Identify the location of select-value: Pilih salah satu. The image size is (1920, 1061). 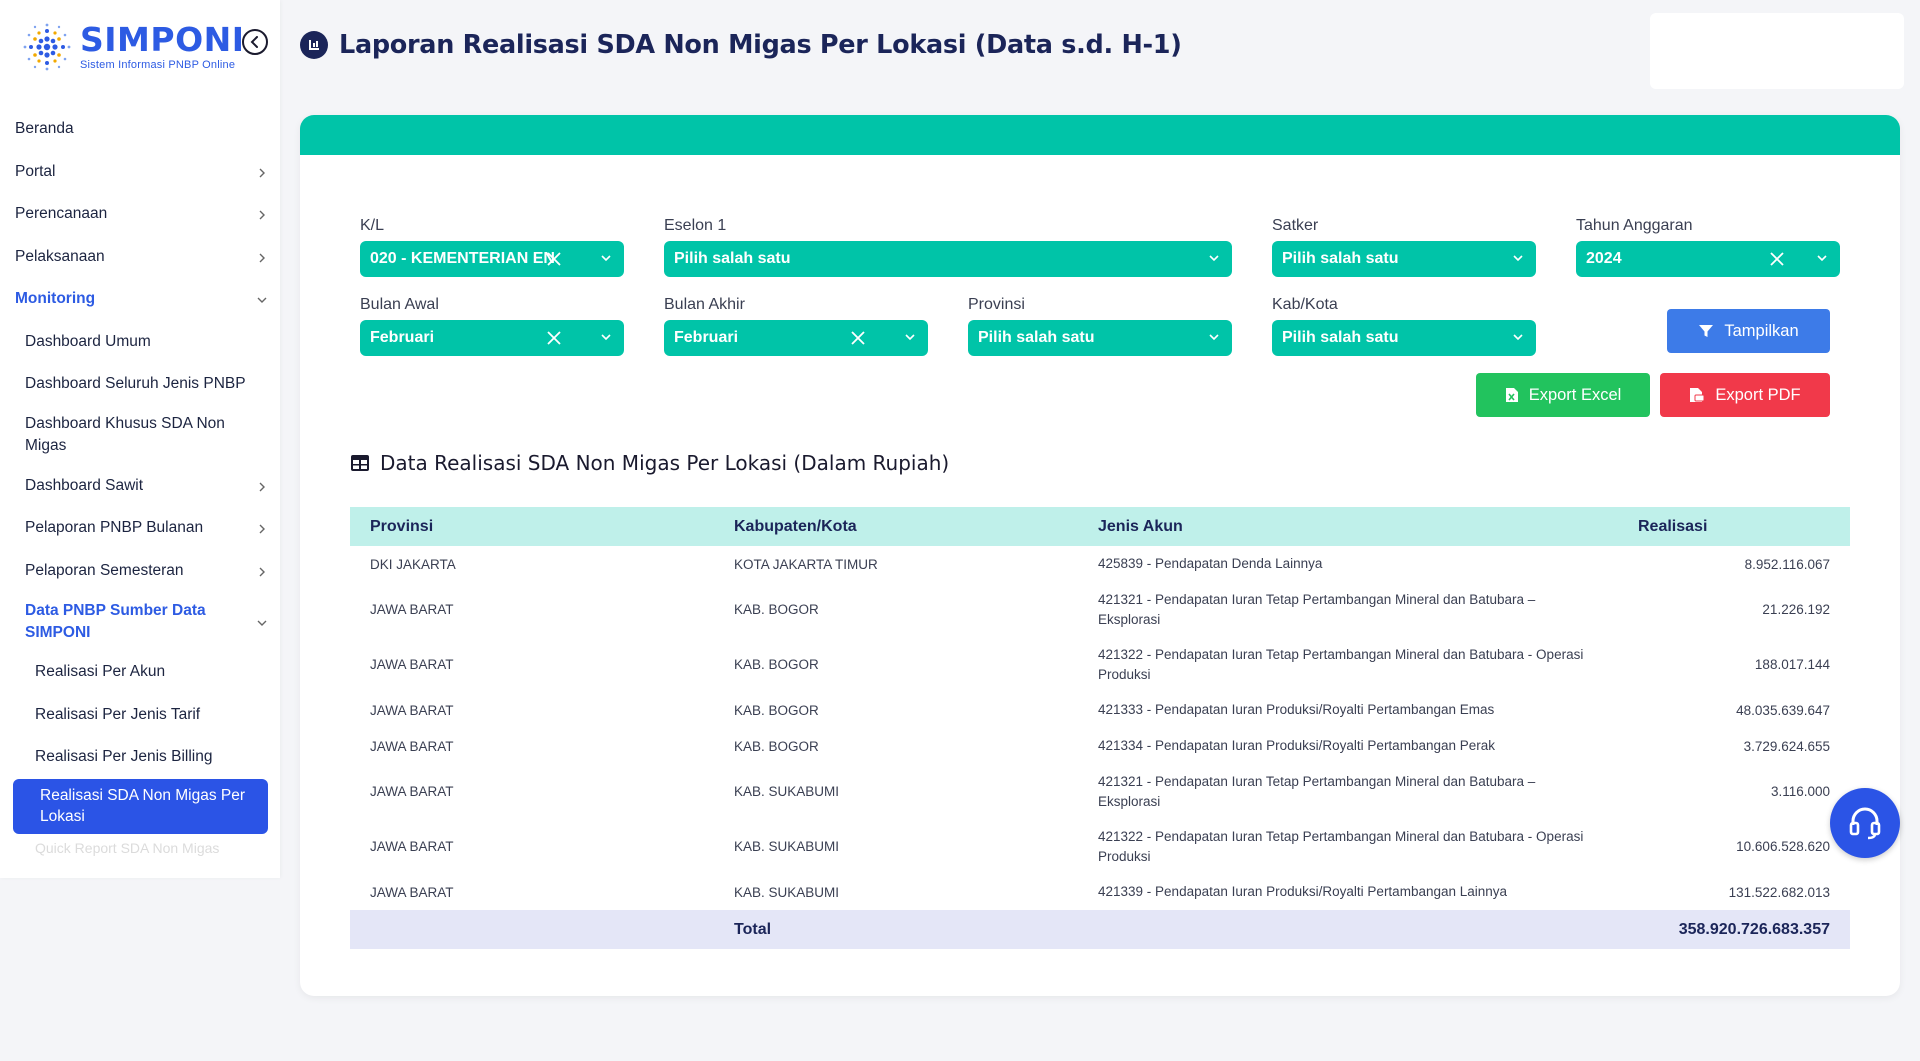
(1036, 337).